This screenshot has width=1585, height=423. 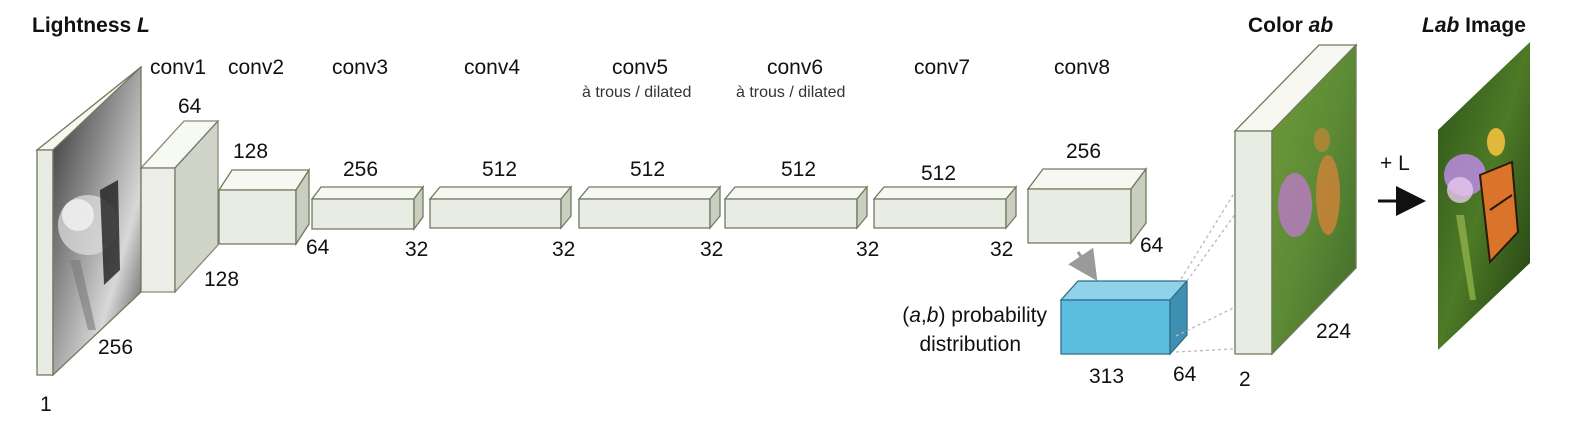 I want to click on dim-input-depth: 1, so click(x=46, y=404).